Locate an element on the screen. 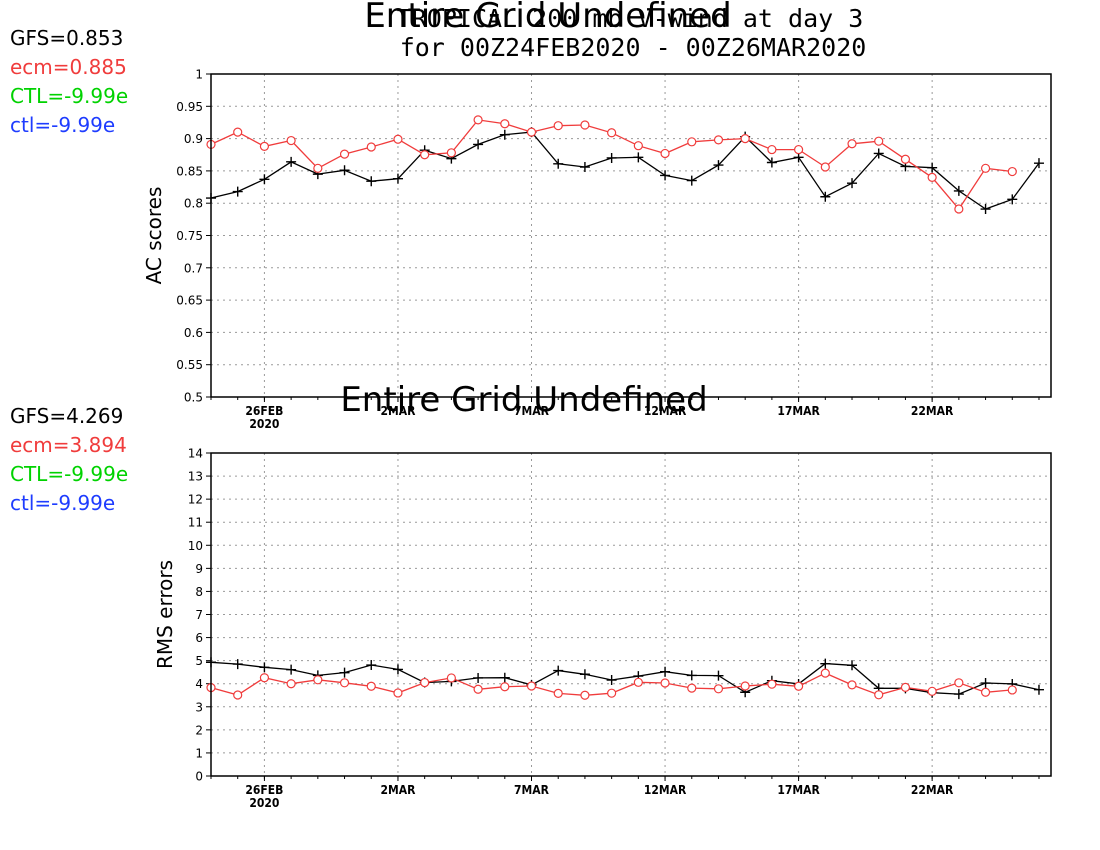  y-tick-label: 3 is located at coordinates (199, 707).